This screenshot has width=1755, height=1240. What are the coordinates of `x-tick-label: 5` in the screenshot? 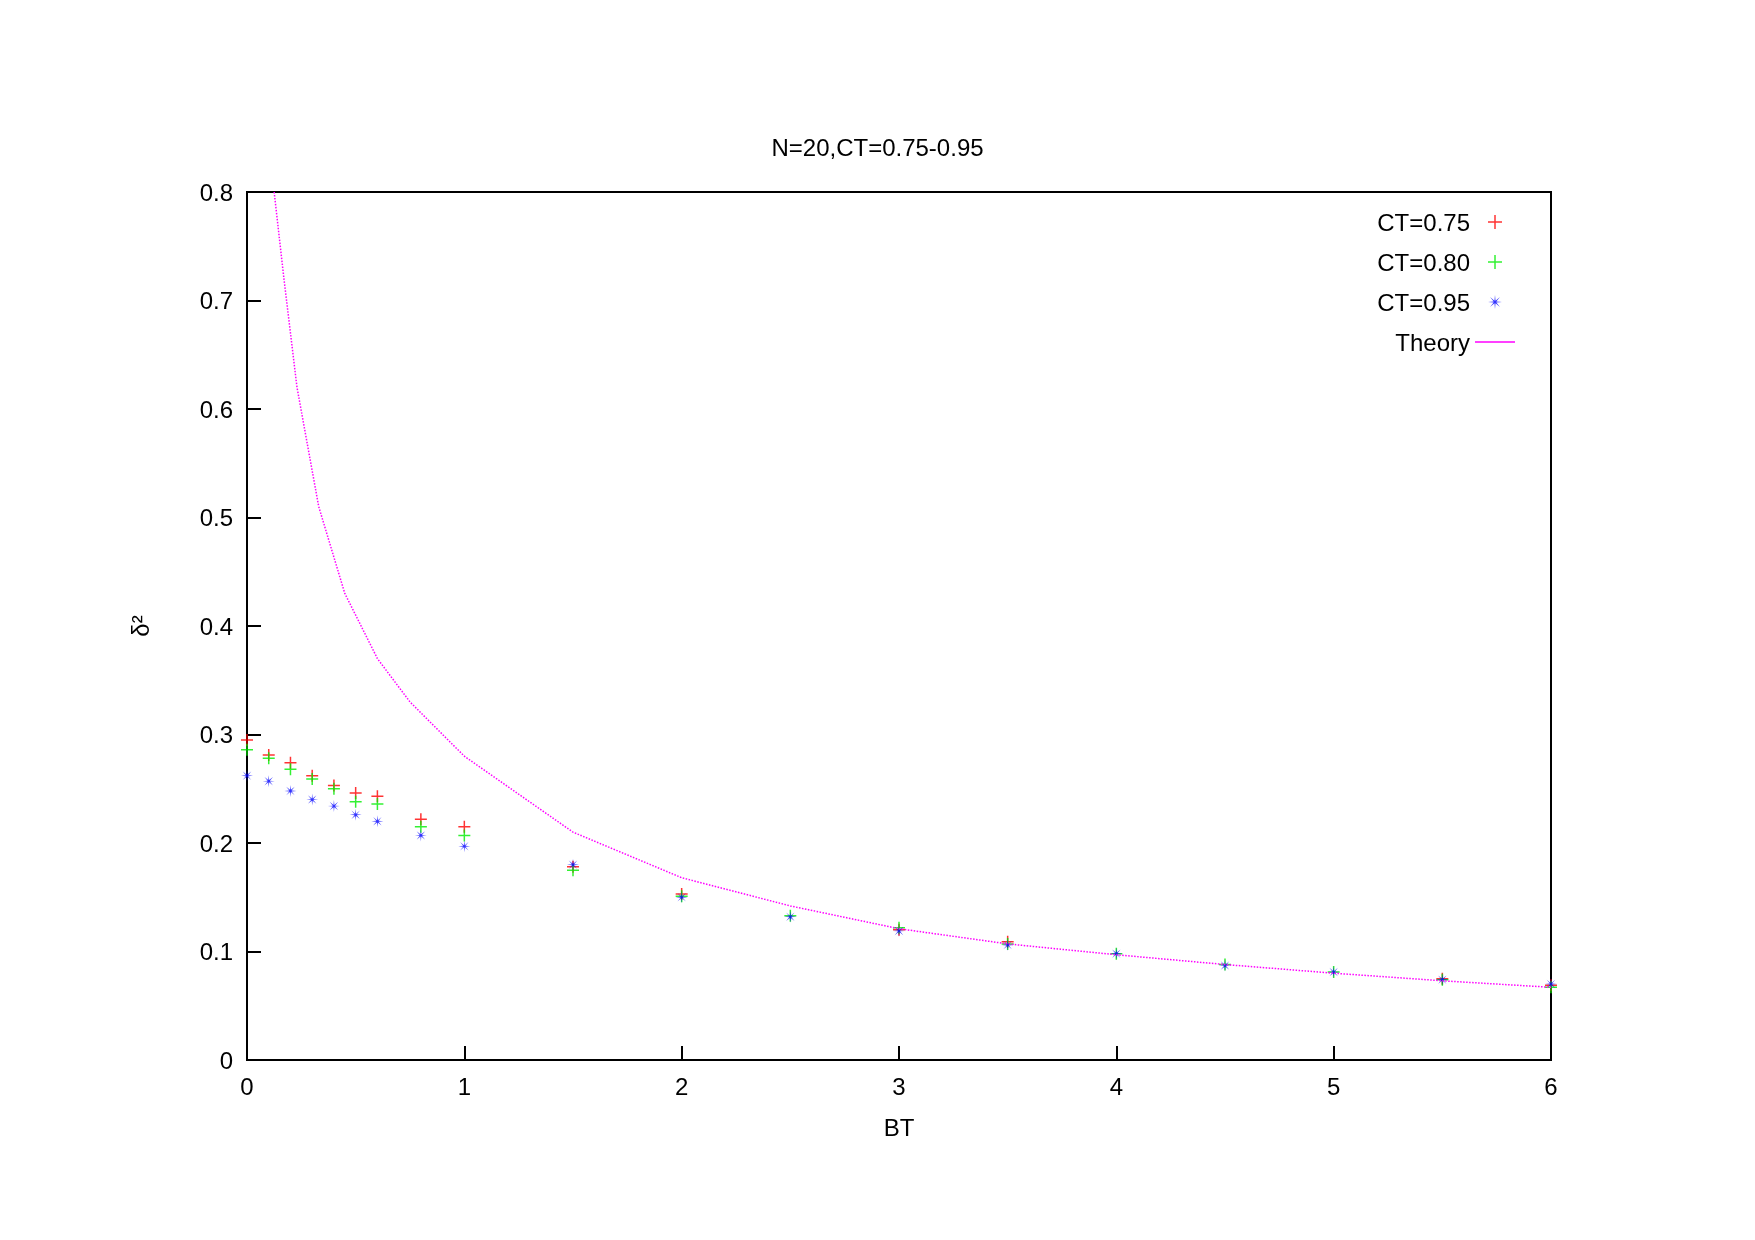 It's located at (1333, 1086).